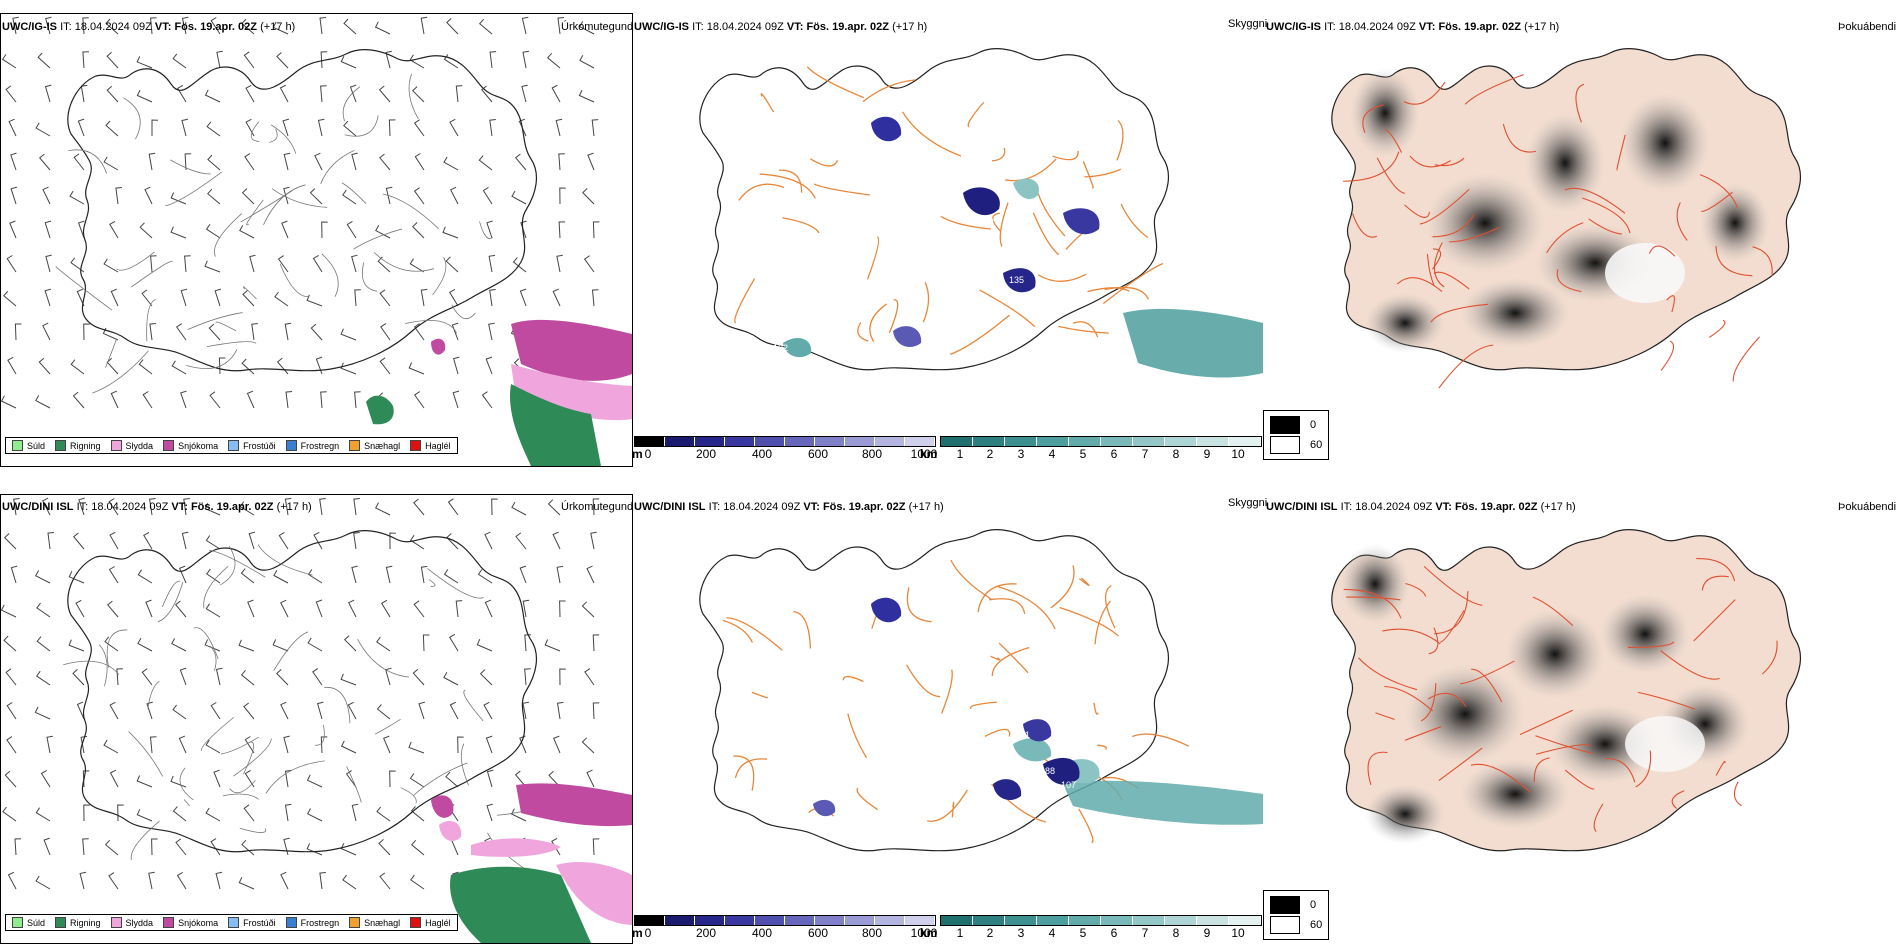 The height and width of the screenshot is (950, 1900). I want to click on fog-legend-row: 0, so click(1296, 905).